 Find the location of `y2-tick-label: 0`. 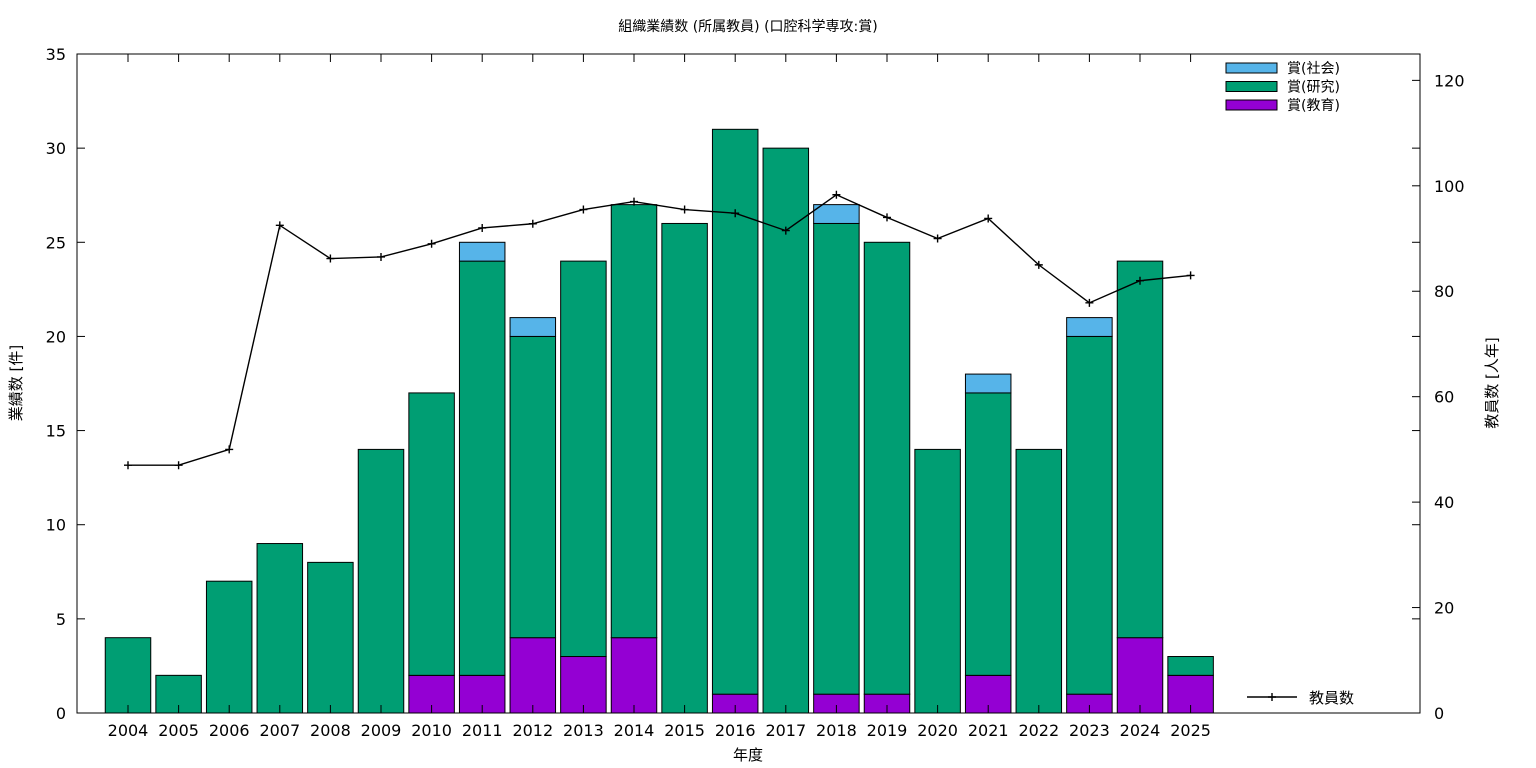

y2-tick-label: 0 is located at coordinates (1439, 713).